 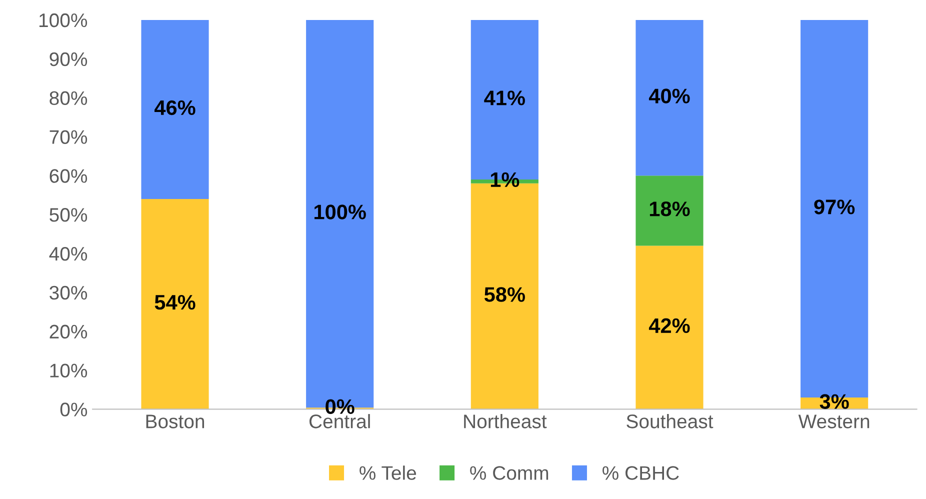 I want to click on data-label: 18%, so click(x=670, y=209).